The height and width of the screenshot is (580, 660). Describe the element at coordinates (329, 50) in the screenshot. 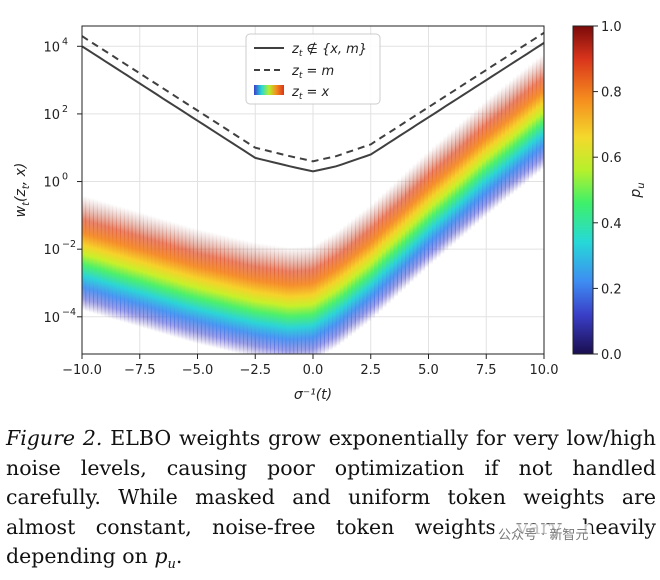

I see `legend-label-solid: zt ∉ {x, m}` at that location.